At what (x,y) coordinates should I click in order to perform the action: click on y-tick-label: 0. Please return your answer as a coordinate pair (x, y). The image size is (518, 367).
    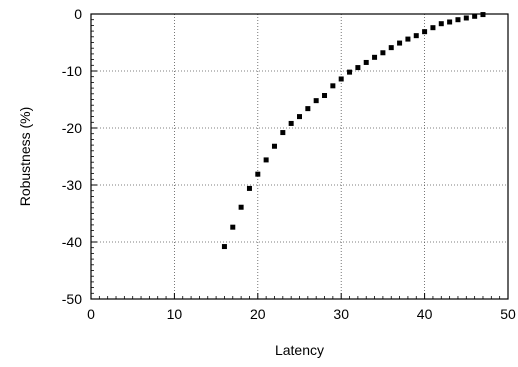
    Looking at the image, I should click on (78, 14).